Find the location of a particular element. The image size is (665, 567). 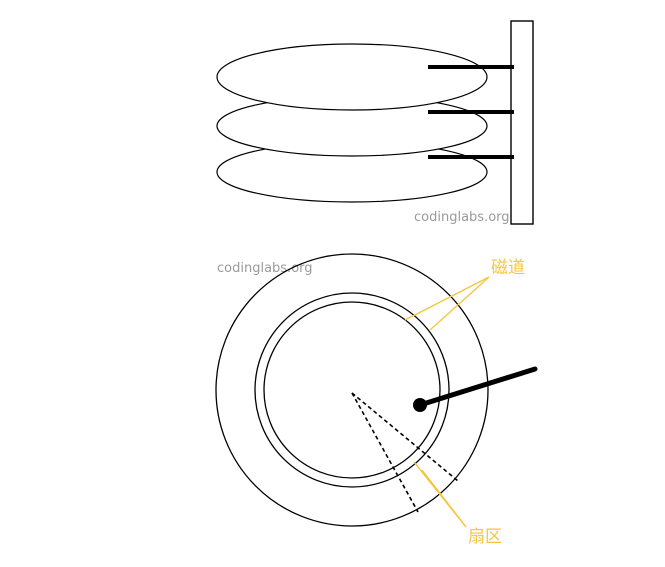

track-inner is located at coordinates (352, 390).